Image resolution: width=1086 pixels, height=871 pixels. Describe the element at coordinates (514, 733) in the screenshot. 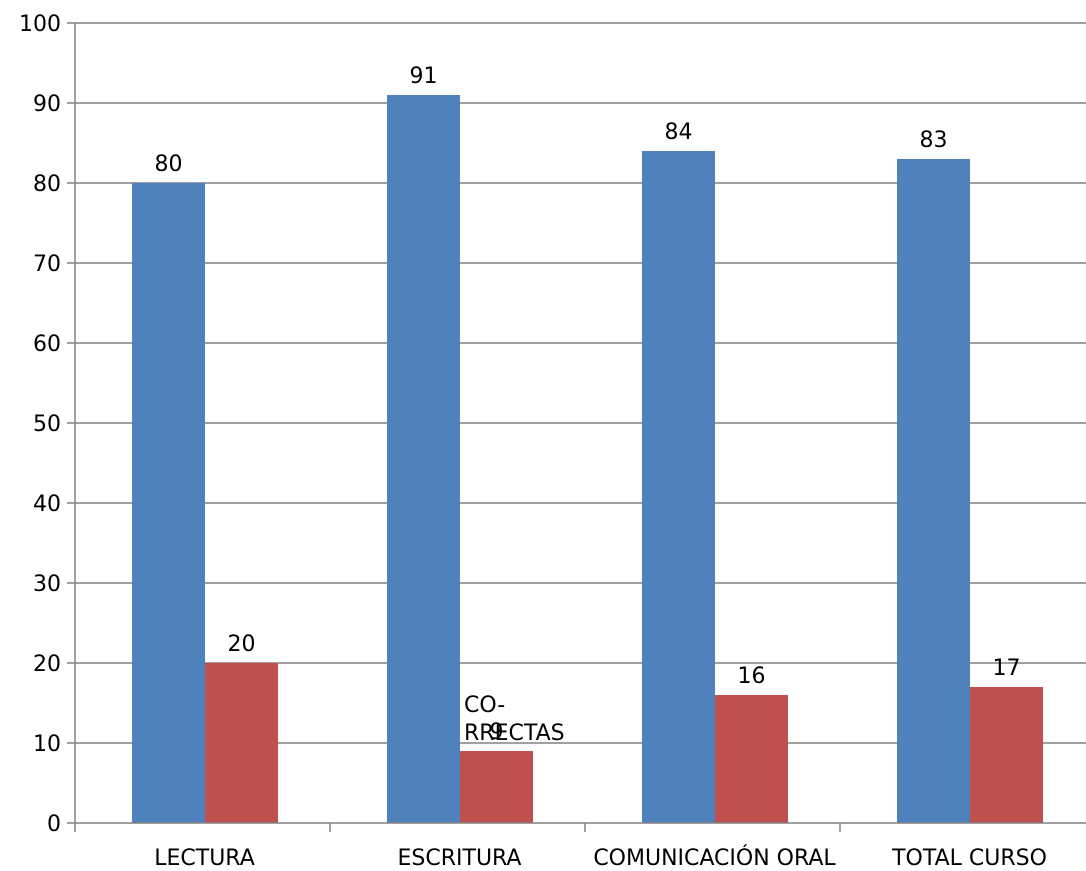

I see `annotation-label: RRECTAS` at that location.